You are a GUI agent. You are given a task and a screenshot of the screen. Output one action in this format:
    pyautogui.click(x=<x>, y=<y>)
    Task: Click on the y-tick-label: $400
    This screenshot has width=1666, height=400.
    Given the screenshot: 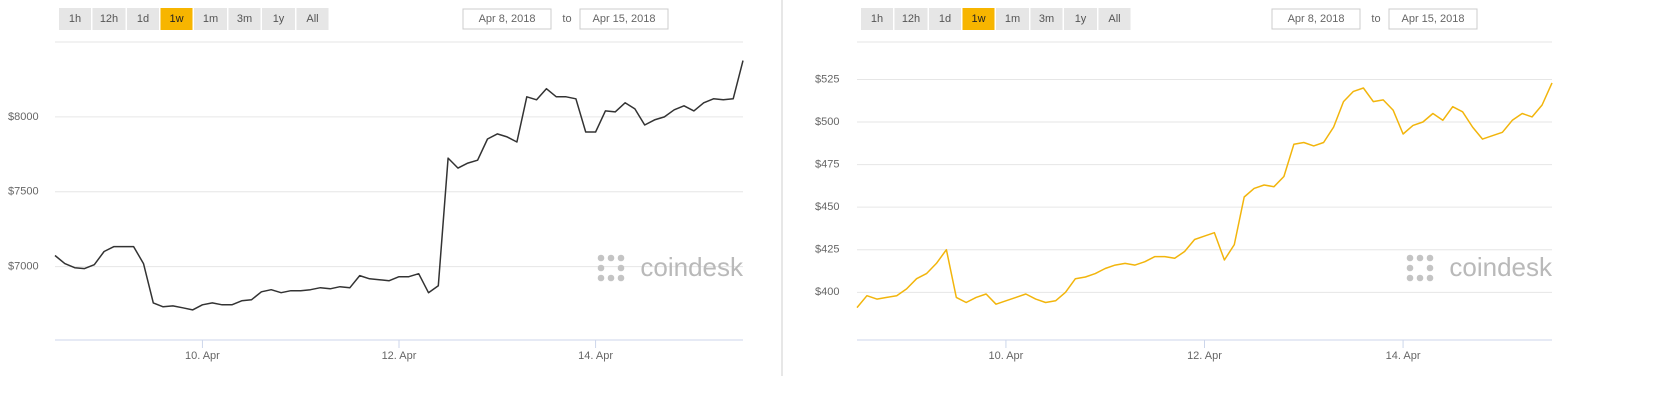 What is the action you would take?
    pyautogui.click(x=827, y=292)
    